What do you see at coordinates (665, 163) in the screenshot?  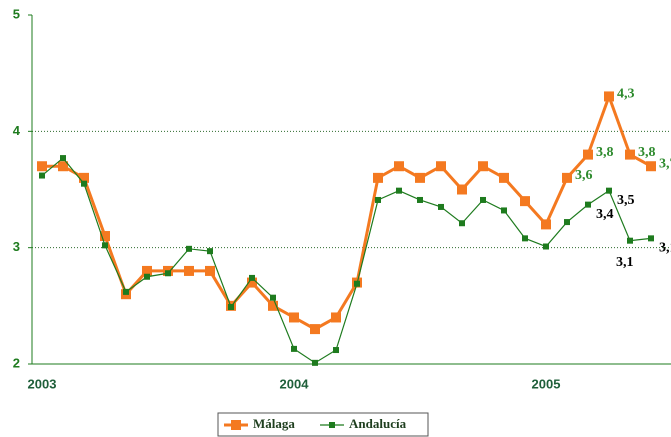 I see `data-label: 3,7` at bounding box center [665, 163].